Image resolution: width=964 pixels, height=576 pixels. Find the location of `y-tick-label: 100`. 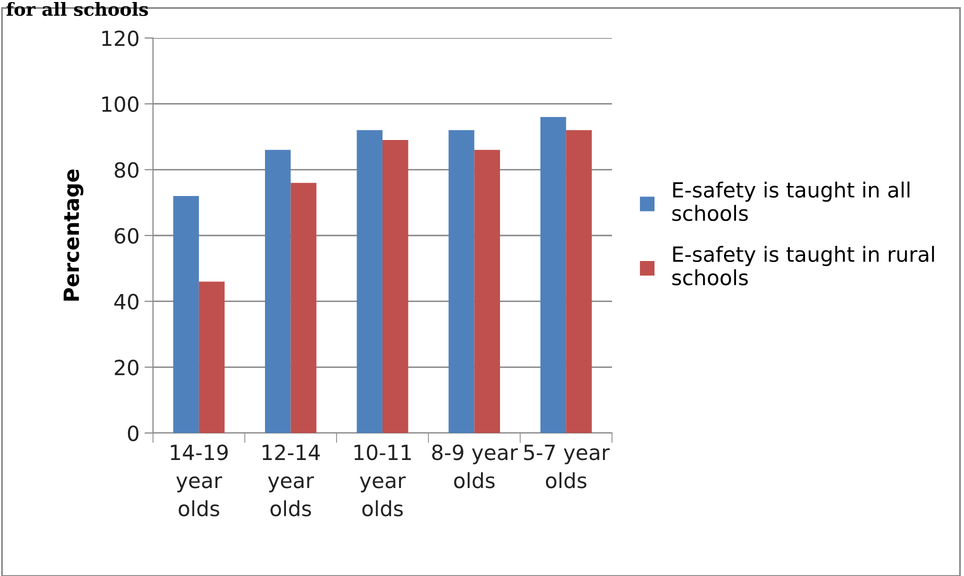

y-tick-label: 100 is located at coordinates (120, 104).